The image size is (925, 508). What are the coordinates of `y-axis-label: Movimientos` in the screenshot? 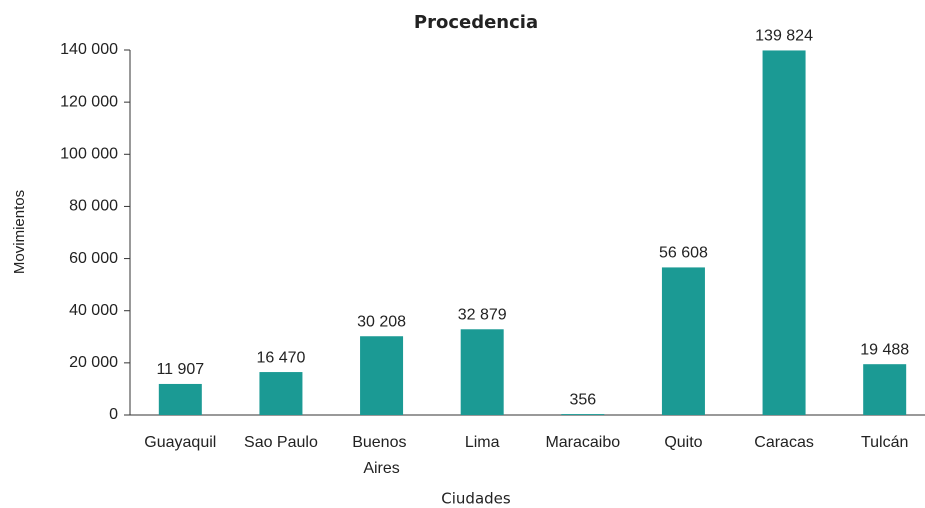 It's located at (19, 232).